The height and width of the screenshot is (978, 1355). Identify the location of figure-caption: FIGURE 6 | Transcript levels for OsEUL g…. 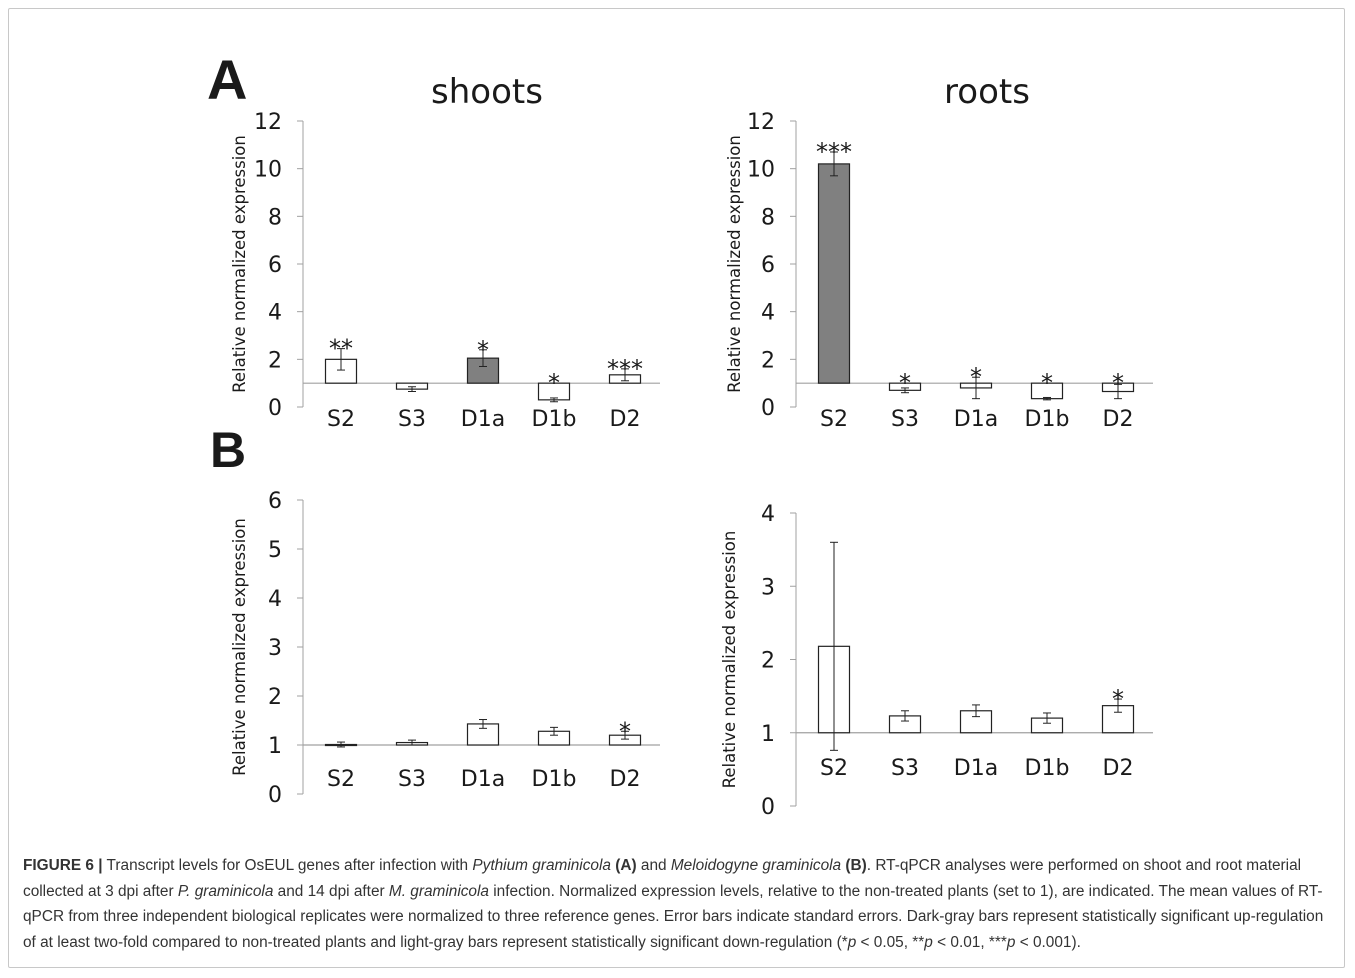
(679, 904).